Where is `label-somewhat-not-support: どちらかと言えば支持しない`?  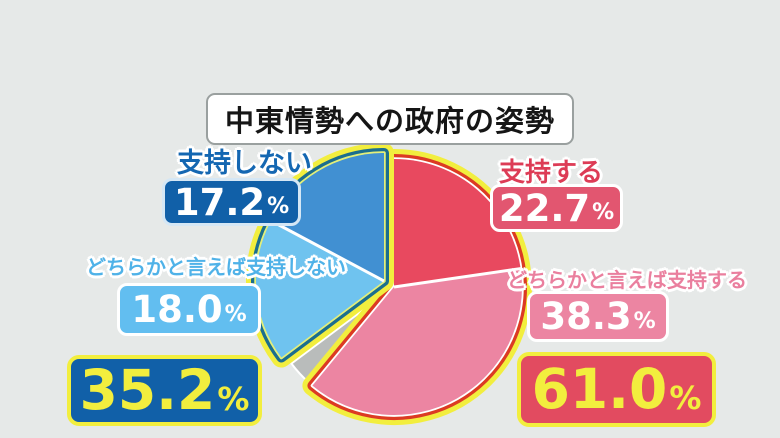 label-somewhat-not-support: どちらかと言えば支持しない is located at coordinates (216, 267).